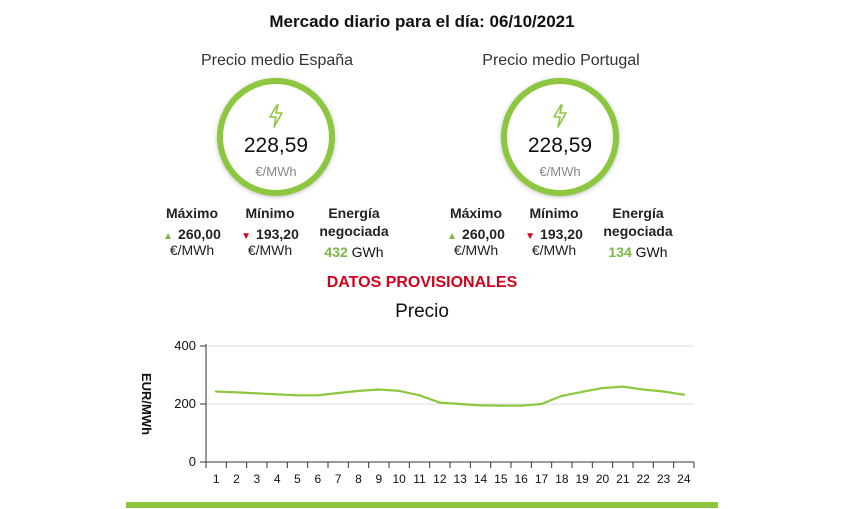 The width and height of the screenshot is (844, 509). Describe the element at coordinates (422, 505) in the screenshot. I see `bottom-divider` at that location.